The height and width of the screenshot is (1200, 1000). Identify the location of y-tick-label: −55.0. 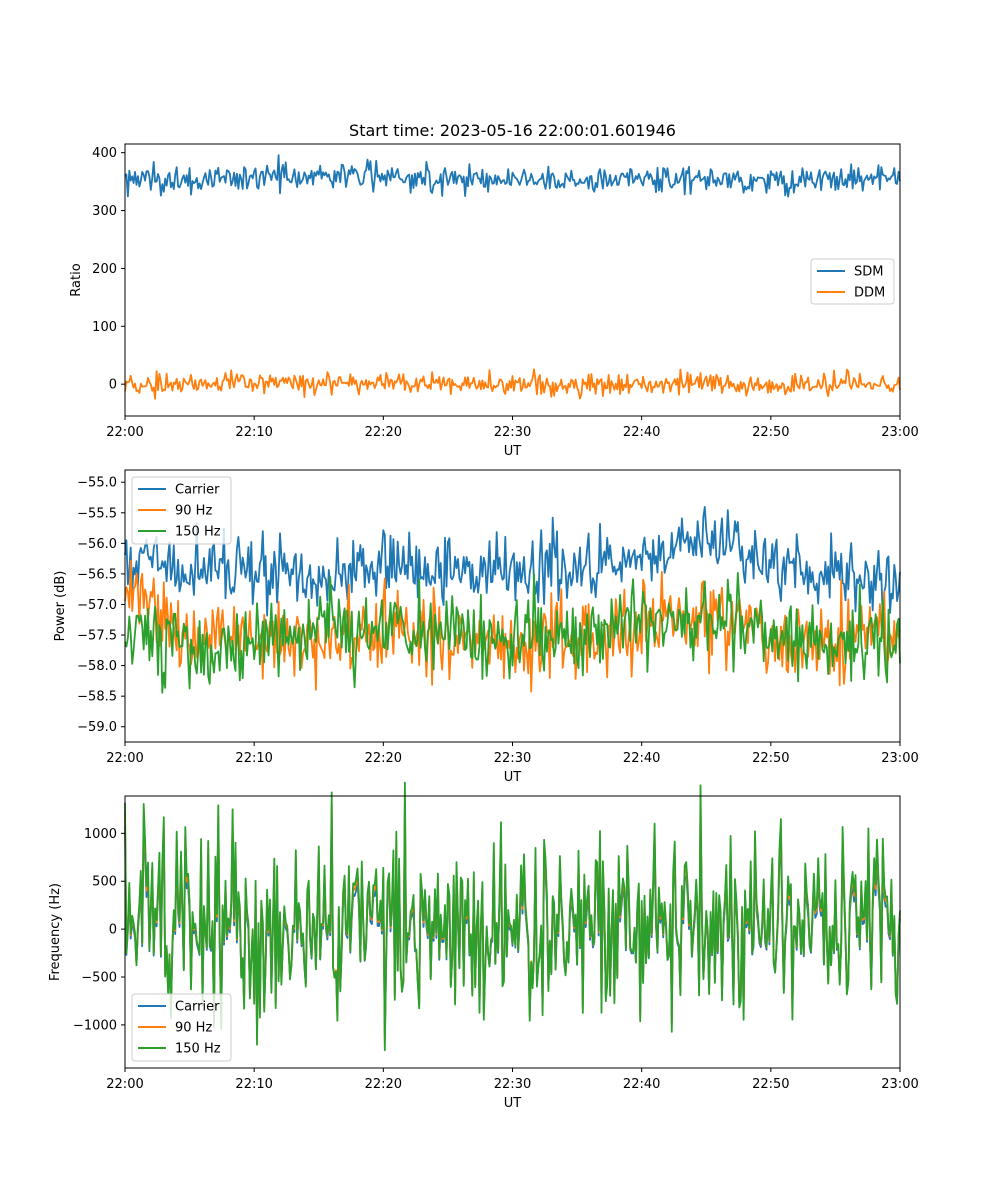
(97, 483).